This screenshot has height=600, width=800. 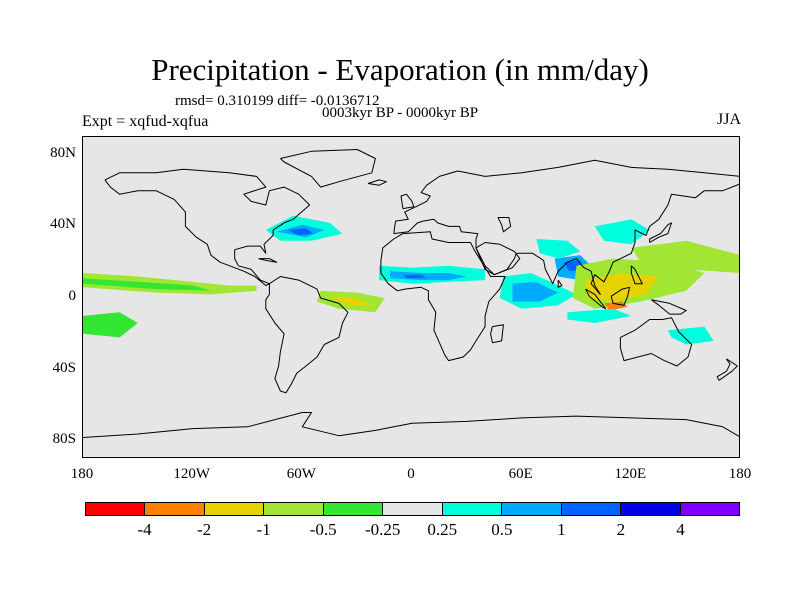 I want to click on coastline-borneo, so click(x=620, y=296).